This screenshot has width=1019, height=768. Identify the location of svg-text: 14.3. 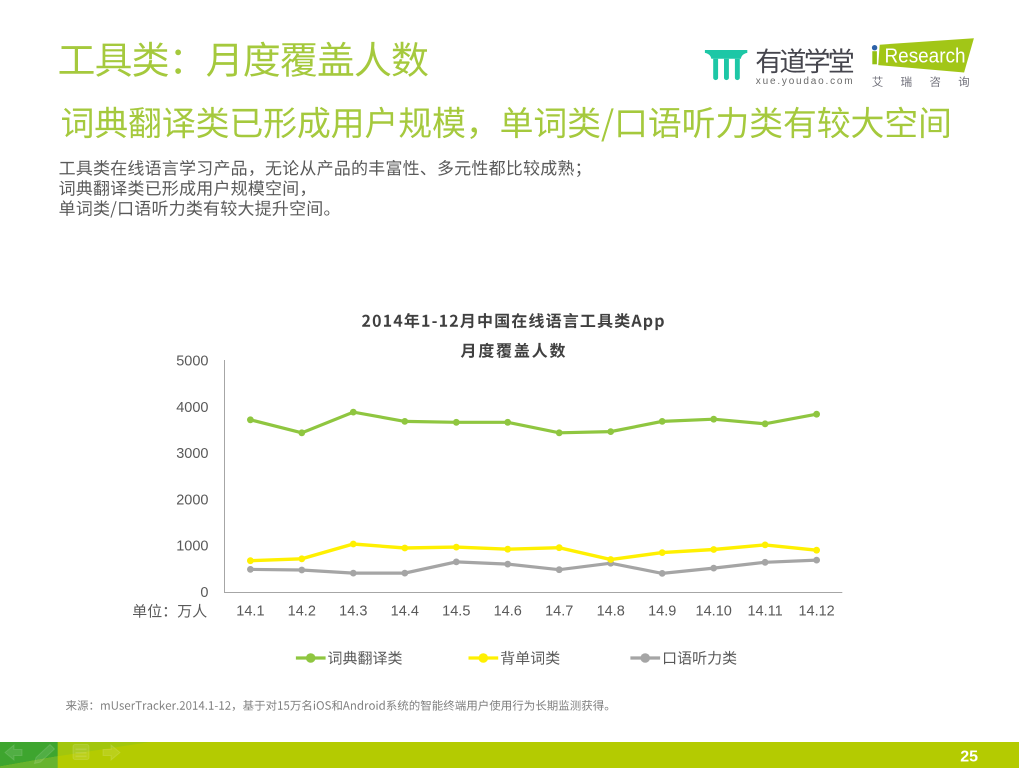
(353, 612).